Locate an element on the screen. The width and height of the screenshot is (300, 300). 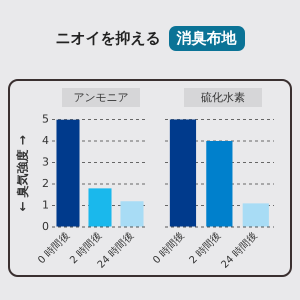
x-tick-label: 0 時間後 is located at coordinates (168, 248).